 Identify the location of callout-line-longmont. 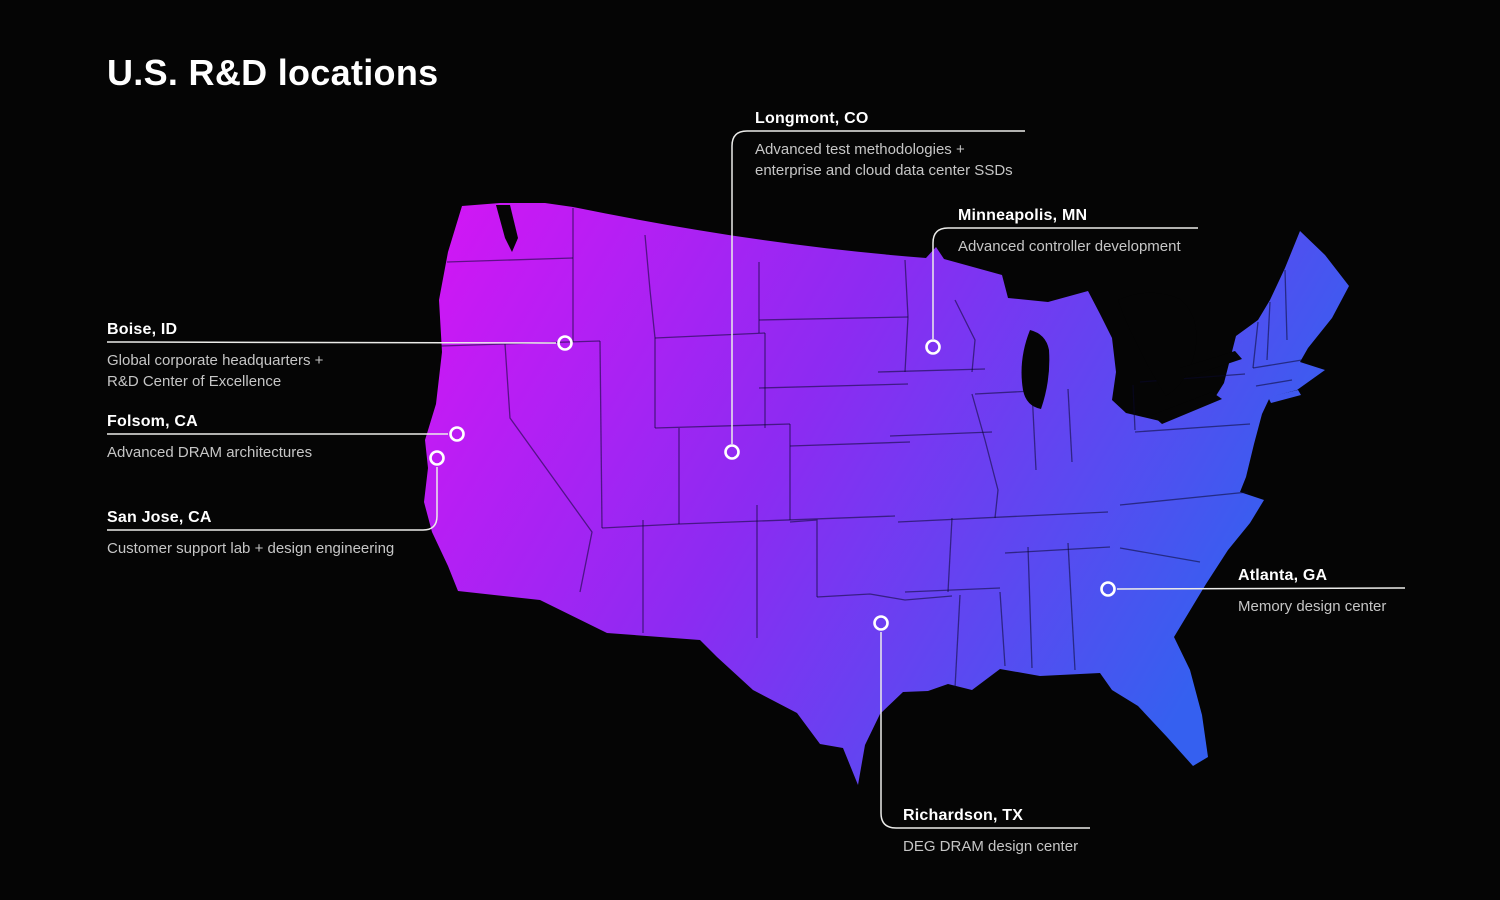
(878, 287).